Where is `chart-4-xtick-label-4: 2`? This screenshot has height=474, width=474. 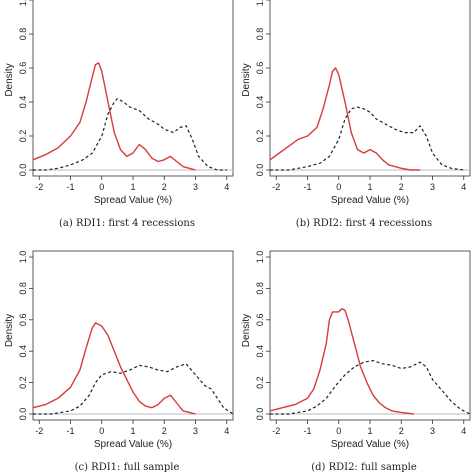
chart-4-xtick-label-4: 2 is located at coordinates (401, 431).